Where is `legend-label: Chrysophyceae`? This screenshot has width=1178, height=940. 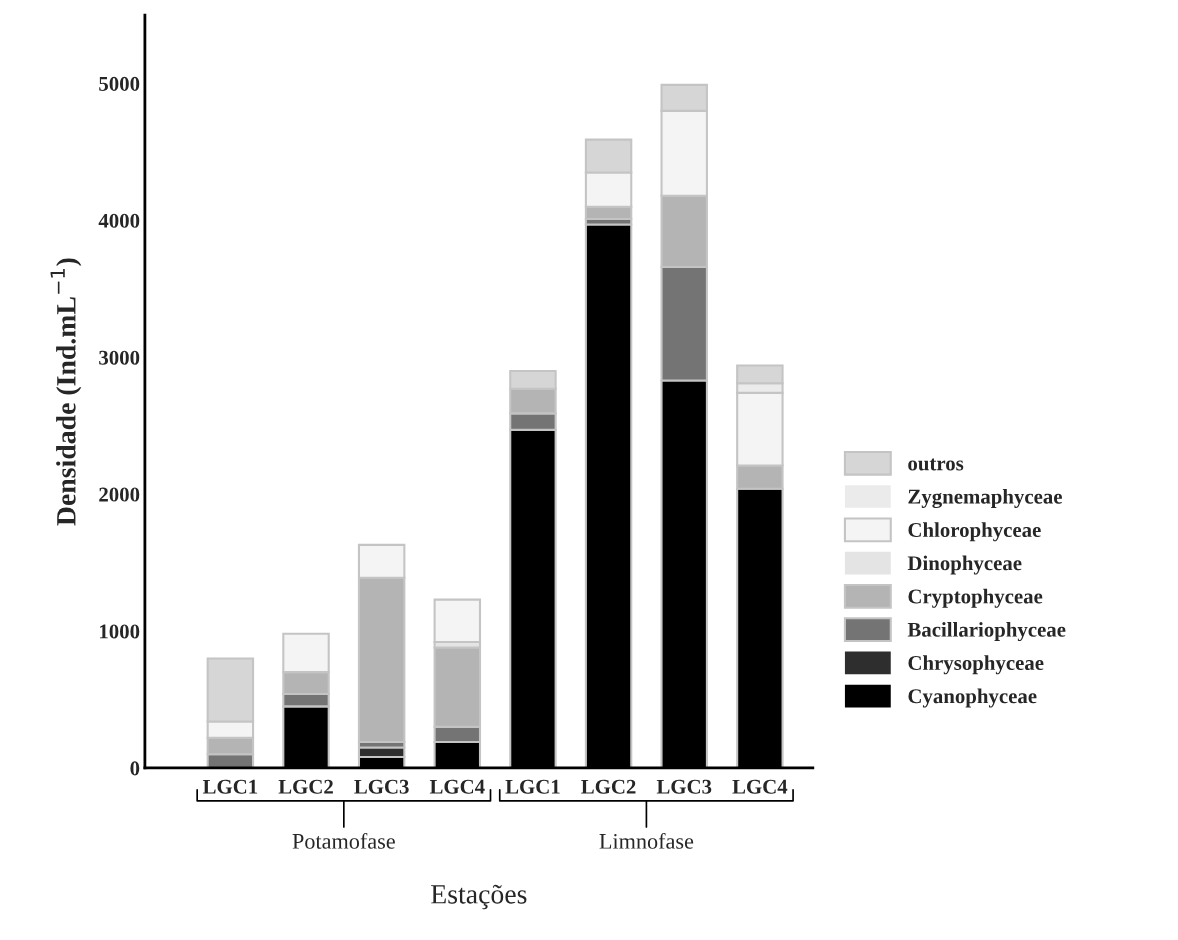
legend-label: Chrysophyceae is located at coordinates (976, 665).